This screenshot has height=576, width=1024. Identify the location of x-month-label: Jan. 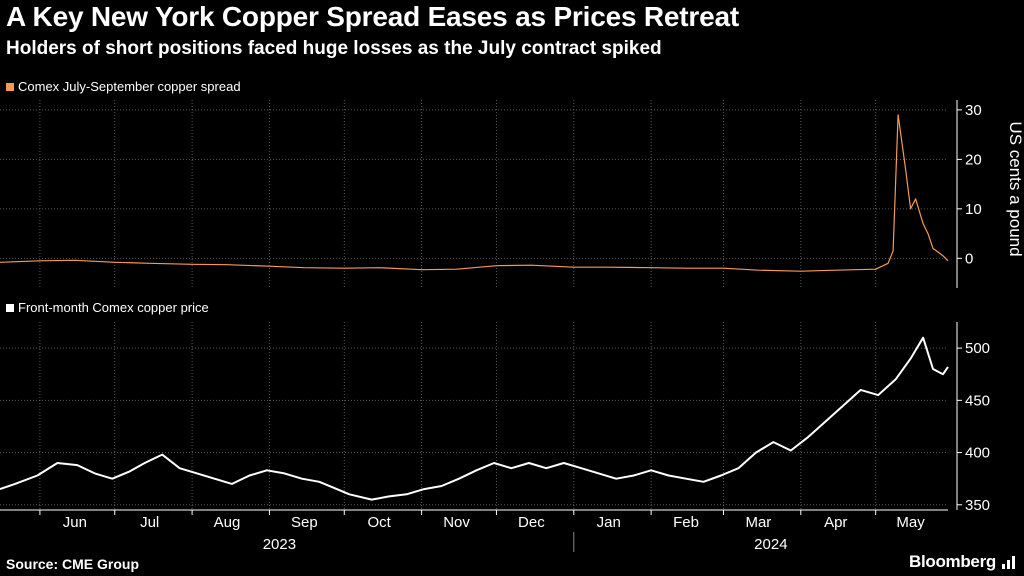
(609, 522).